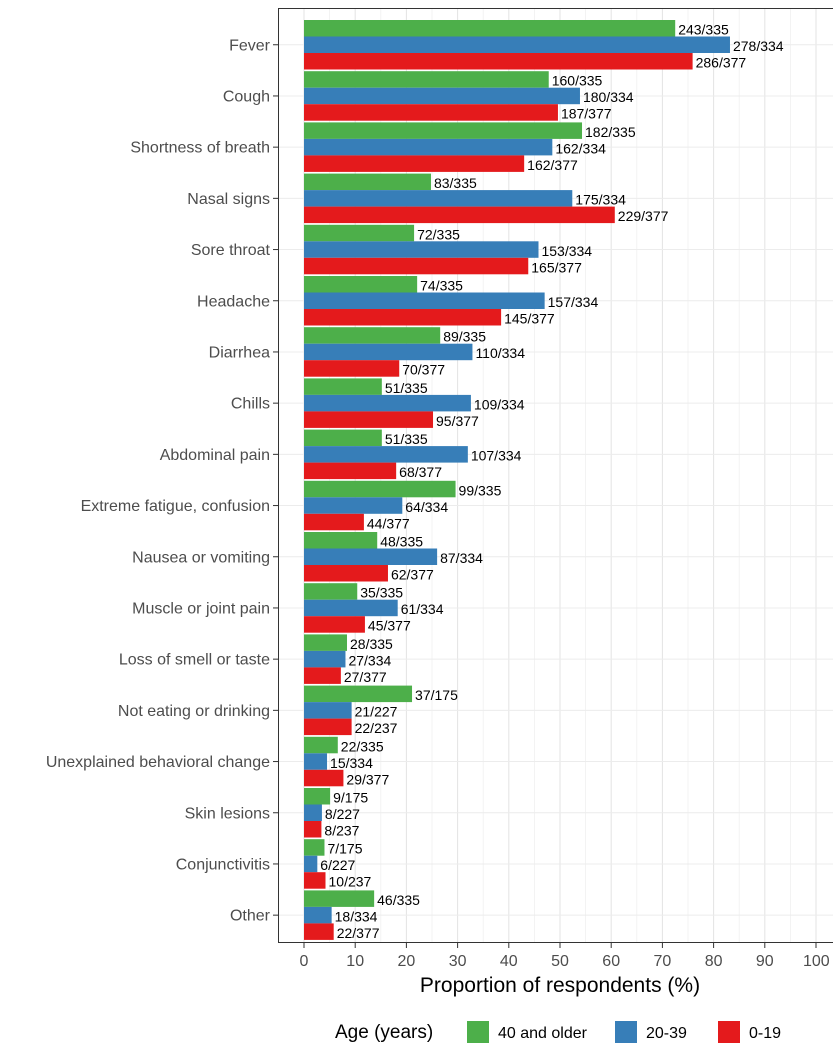 The height and width of the screenshot is (1045, 833). What do you see at coordinates (175, 506) in the screenshot?
I see `y-tick-label: Extreme fatigue, confusion` at bounding box center [175, 506].